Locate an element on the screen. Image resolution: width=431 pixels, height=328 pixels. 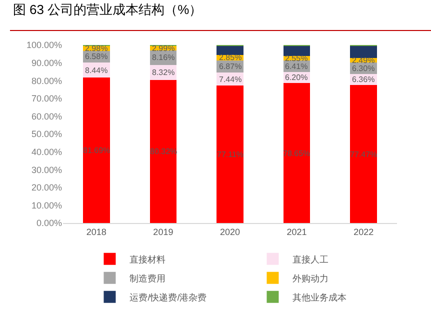
data-label: 81.69% is located at coordinates (96, 150).